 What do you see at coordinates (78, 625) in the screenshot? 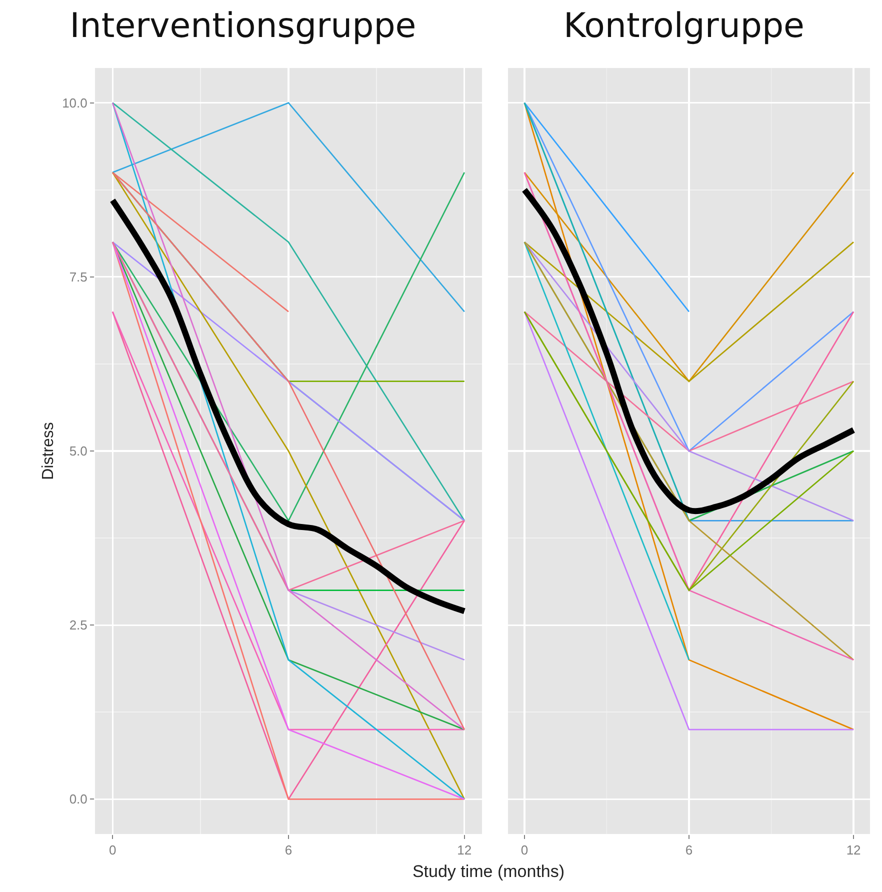
I see `y-tick-label: 2.5` at bounding box center [78, 625].